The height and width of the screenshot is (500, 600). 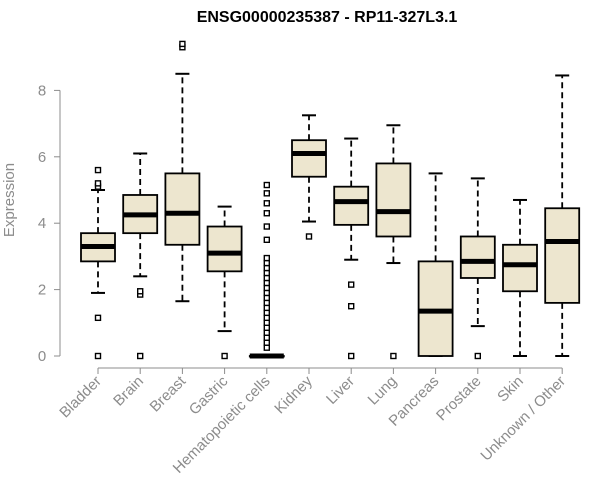 What do you see at coordinates (327, 17) in the screenshot?
I see `chart-title: ENSG00000235387 - RP11-327L3.1` at bounding box center [327, 17].